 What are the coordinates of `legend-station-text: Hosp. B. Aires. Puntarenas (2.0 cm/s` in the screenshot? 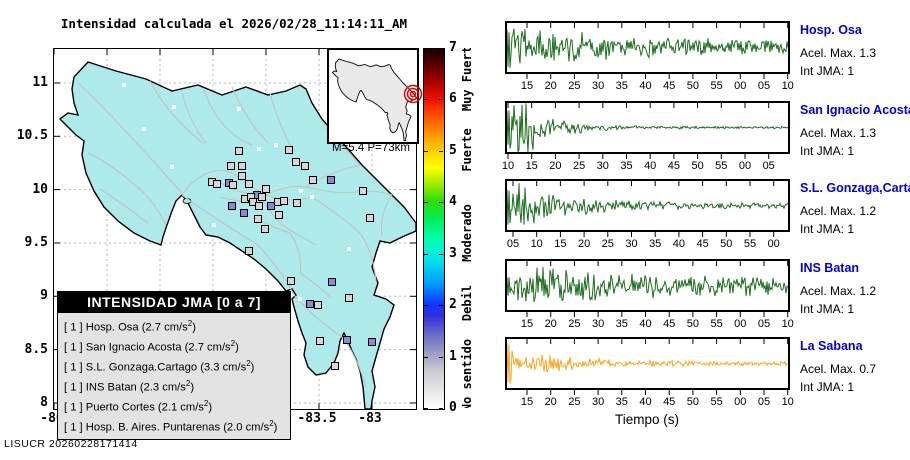 It's located at (176, 427).